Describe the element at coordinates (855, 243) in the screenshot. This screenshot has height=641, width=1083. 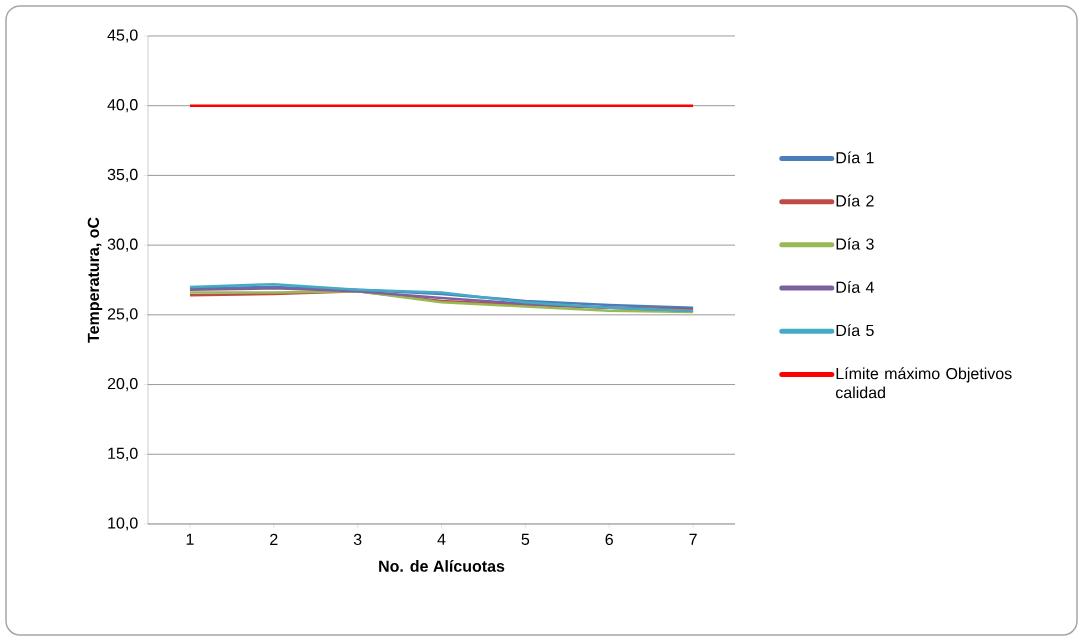
I see `legend-label: Día 3` at that location.